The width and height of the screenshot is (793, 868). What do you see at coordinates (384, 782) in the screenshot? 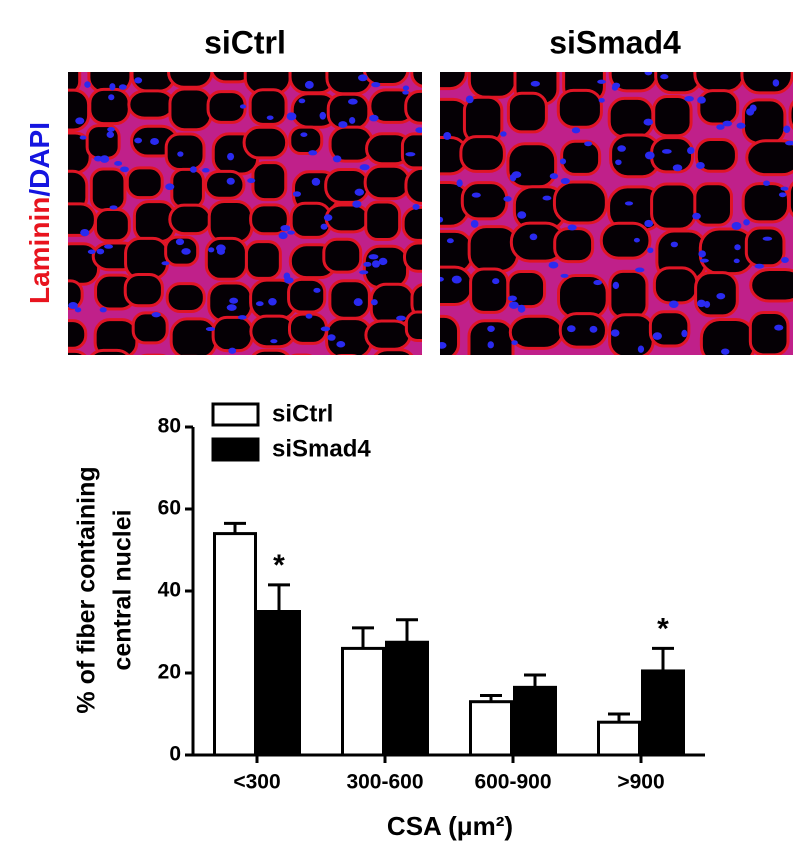
I see `x-tick-label: 300-600` at bounding box center [384, 782].